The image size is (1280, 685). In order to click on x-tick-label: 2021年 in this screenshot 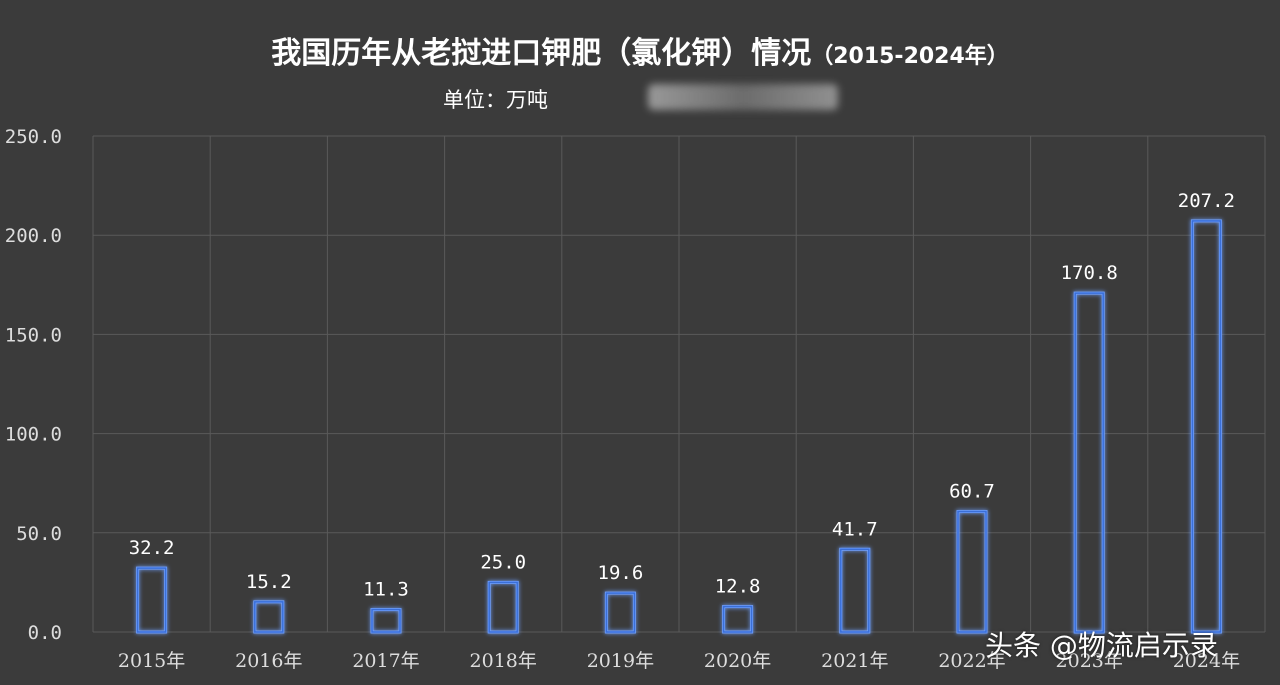, I will do `click(854, 661)`.